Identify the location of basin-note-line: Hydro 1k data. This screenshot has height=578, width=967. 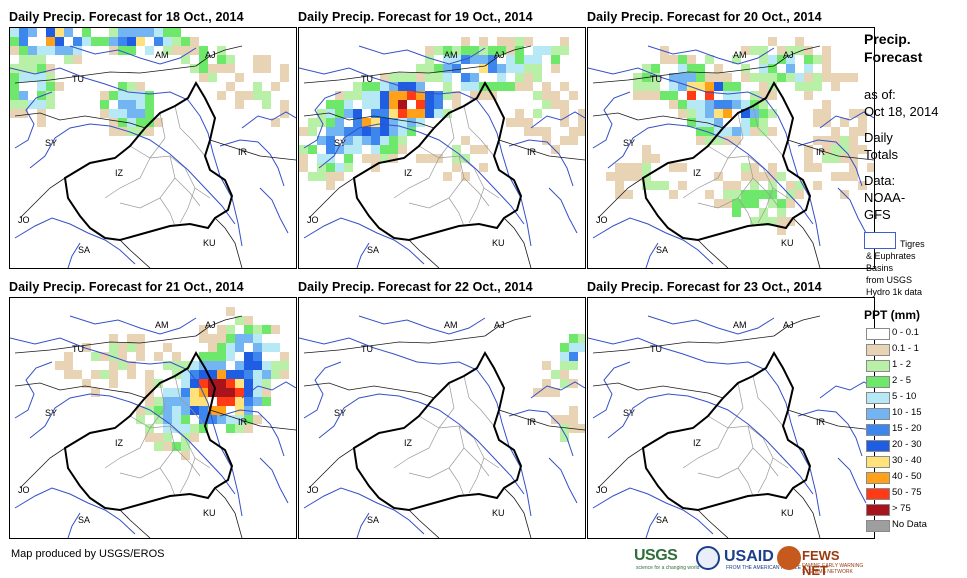
(894, 292).